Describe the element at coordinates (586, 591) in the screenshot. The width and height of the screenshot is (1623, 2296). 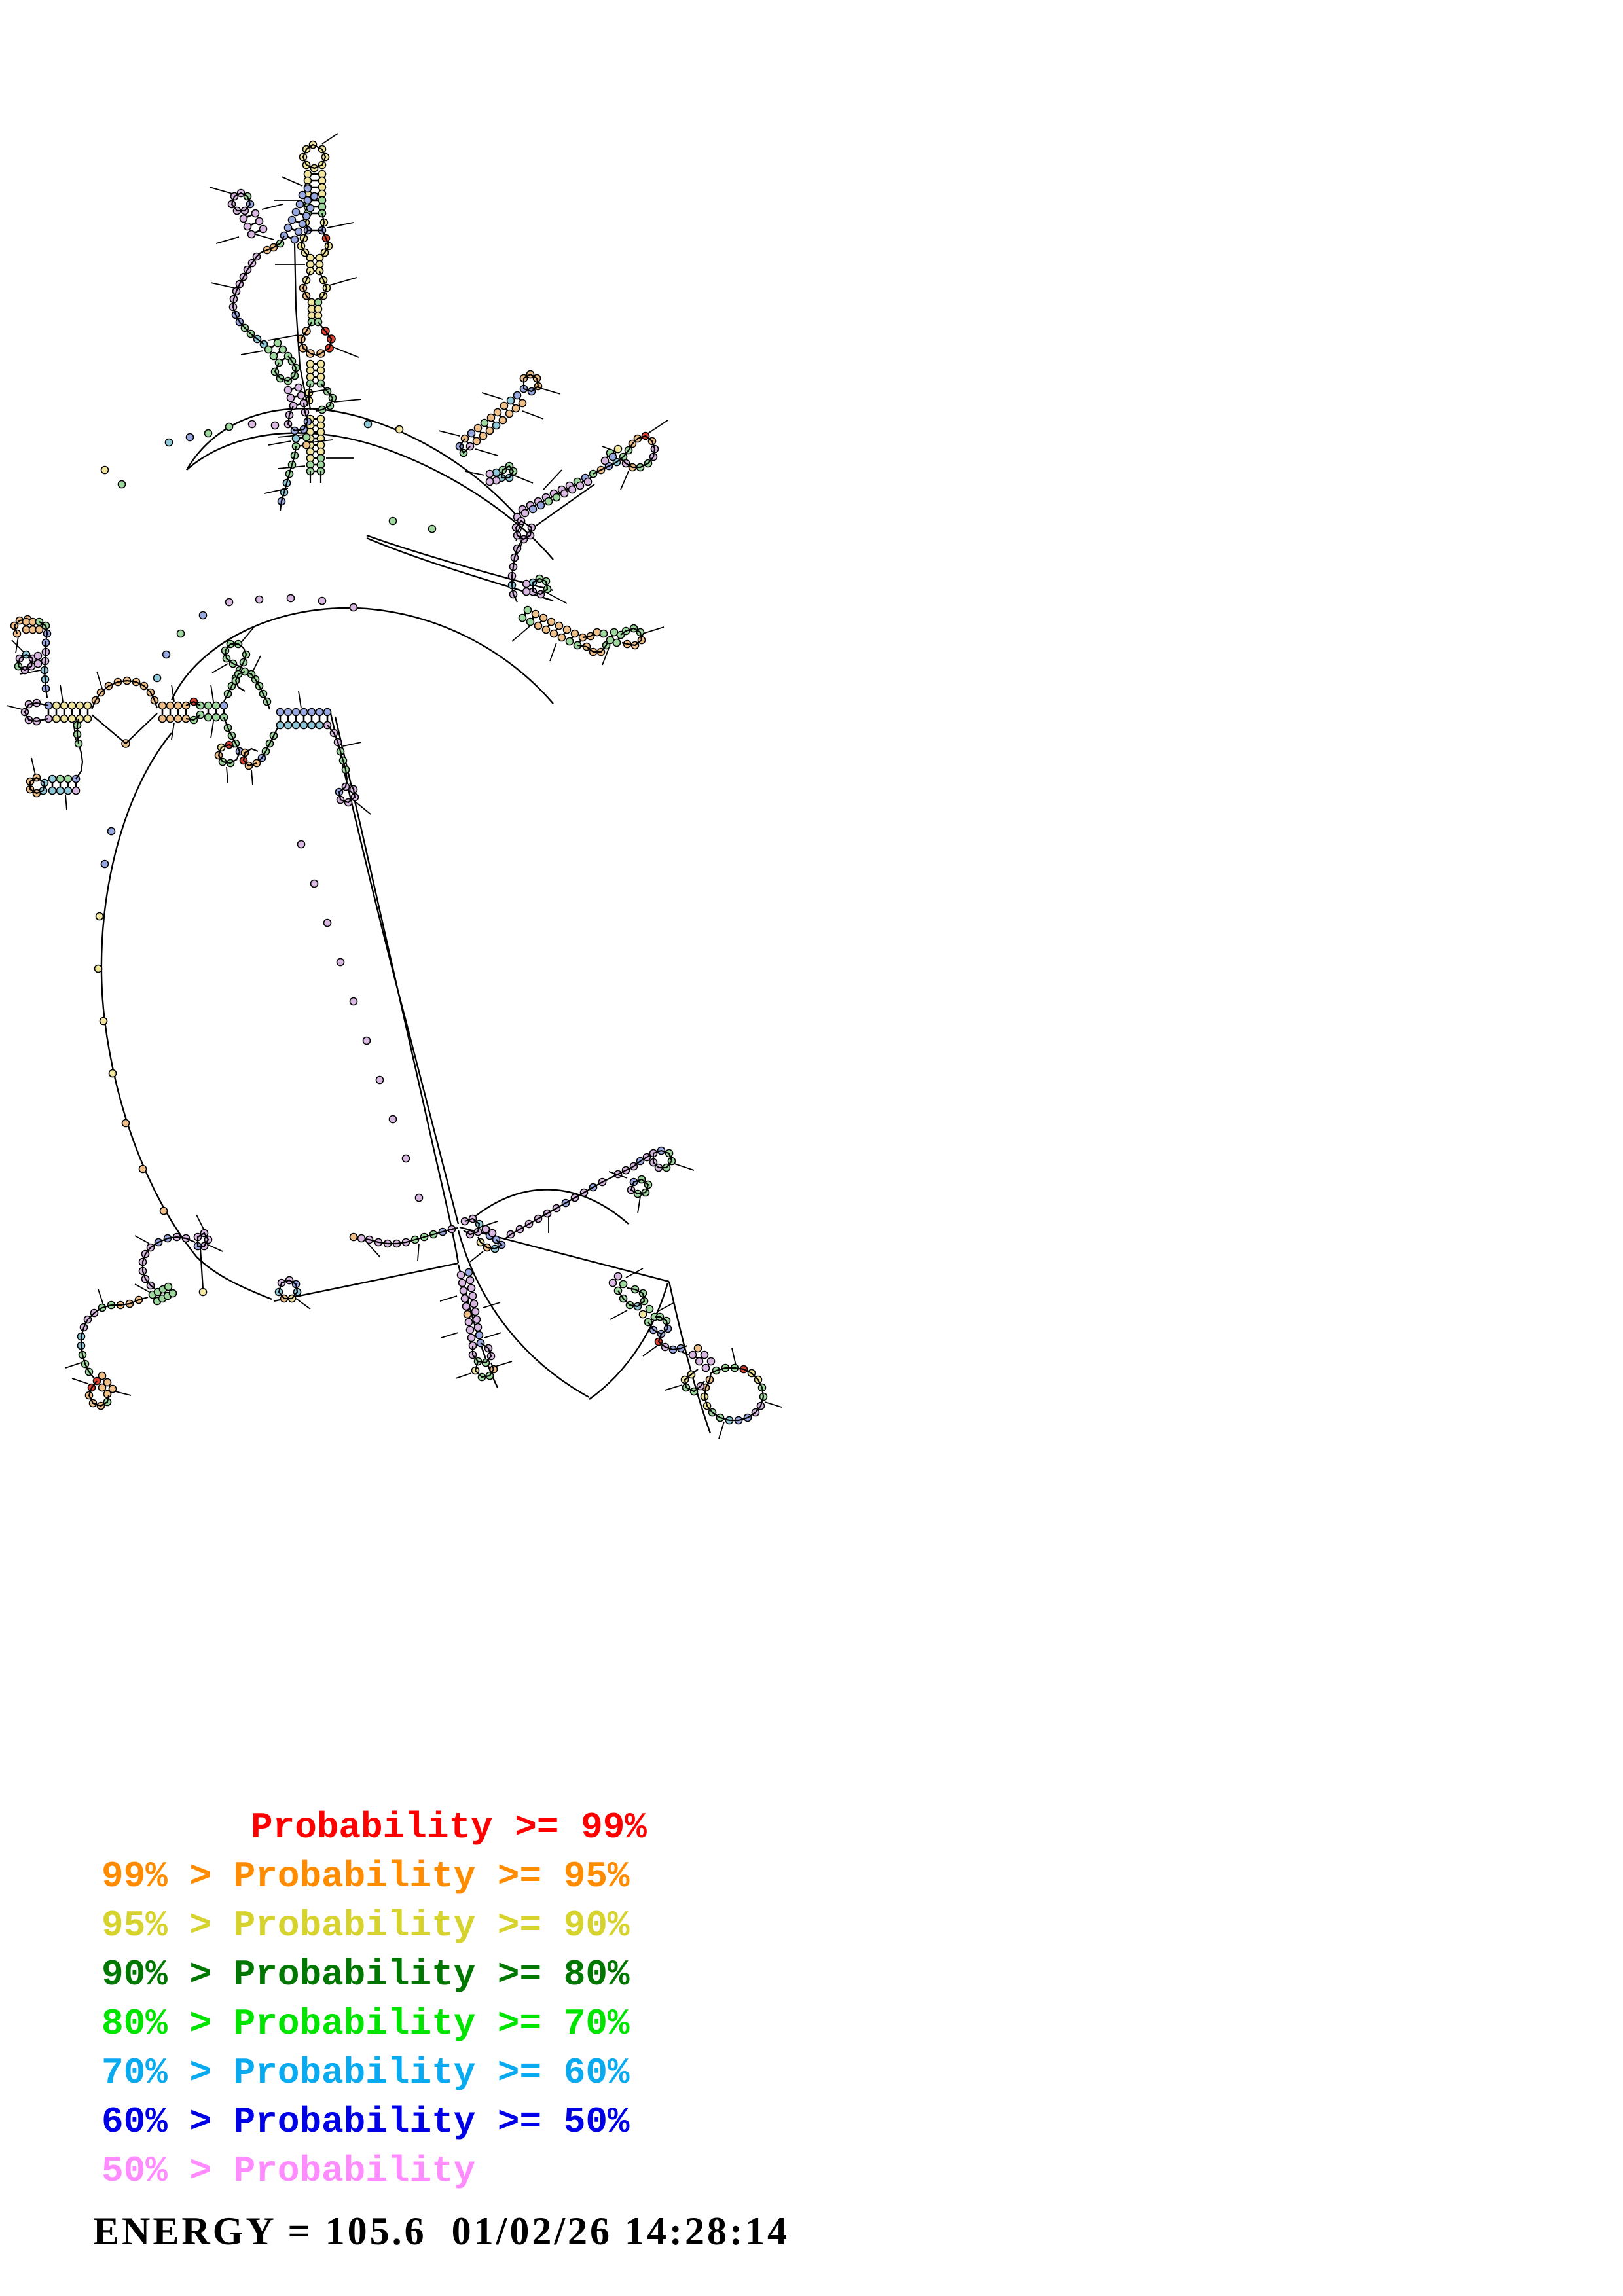
I see `helix-mid-right-branch` at that location.